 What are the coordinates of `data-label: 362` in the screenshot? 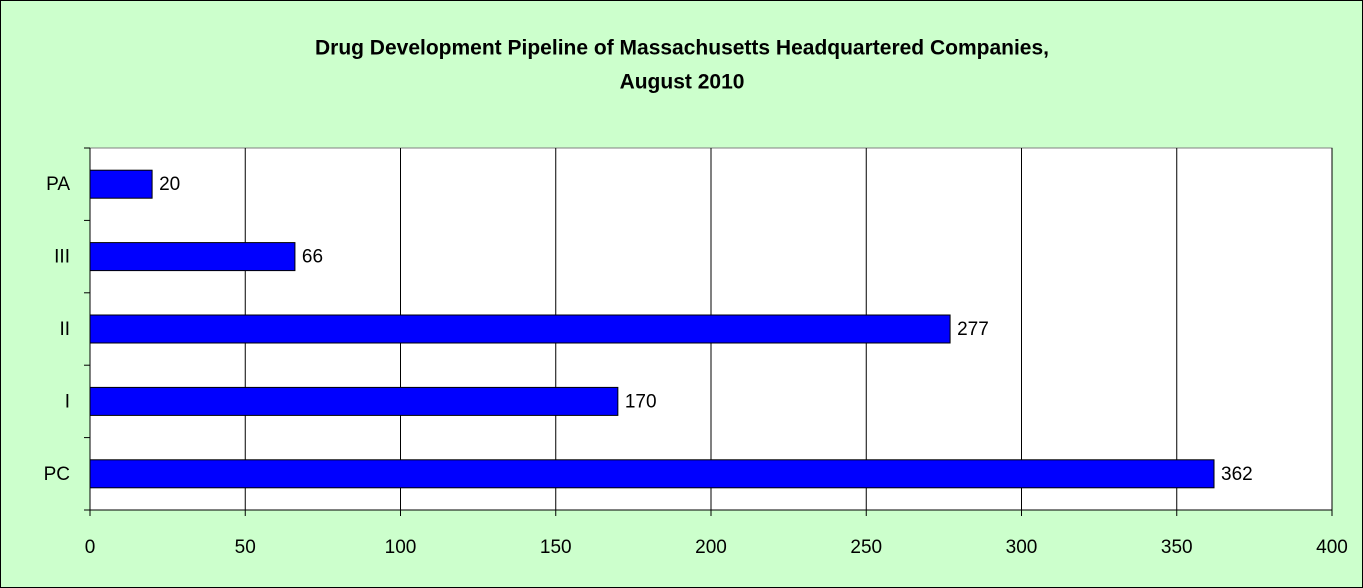 It's located at (1237, 474).